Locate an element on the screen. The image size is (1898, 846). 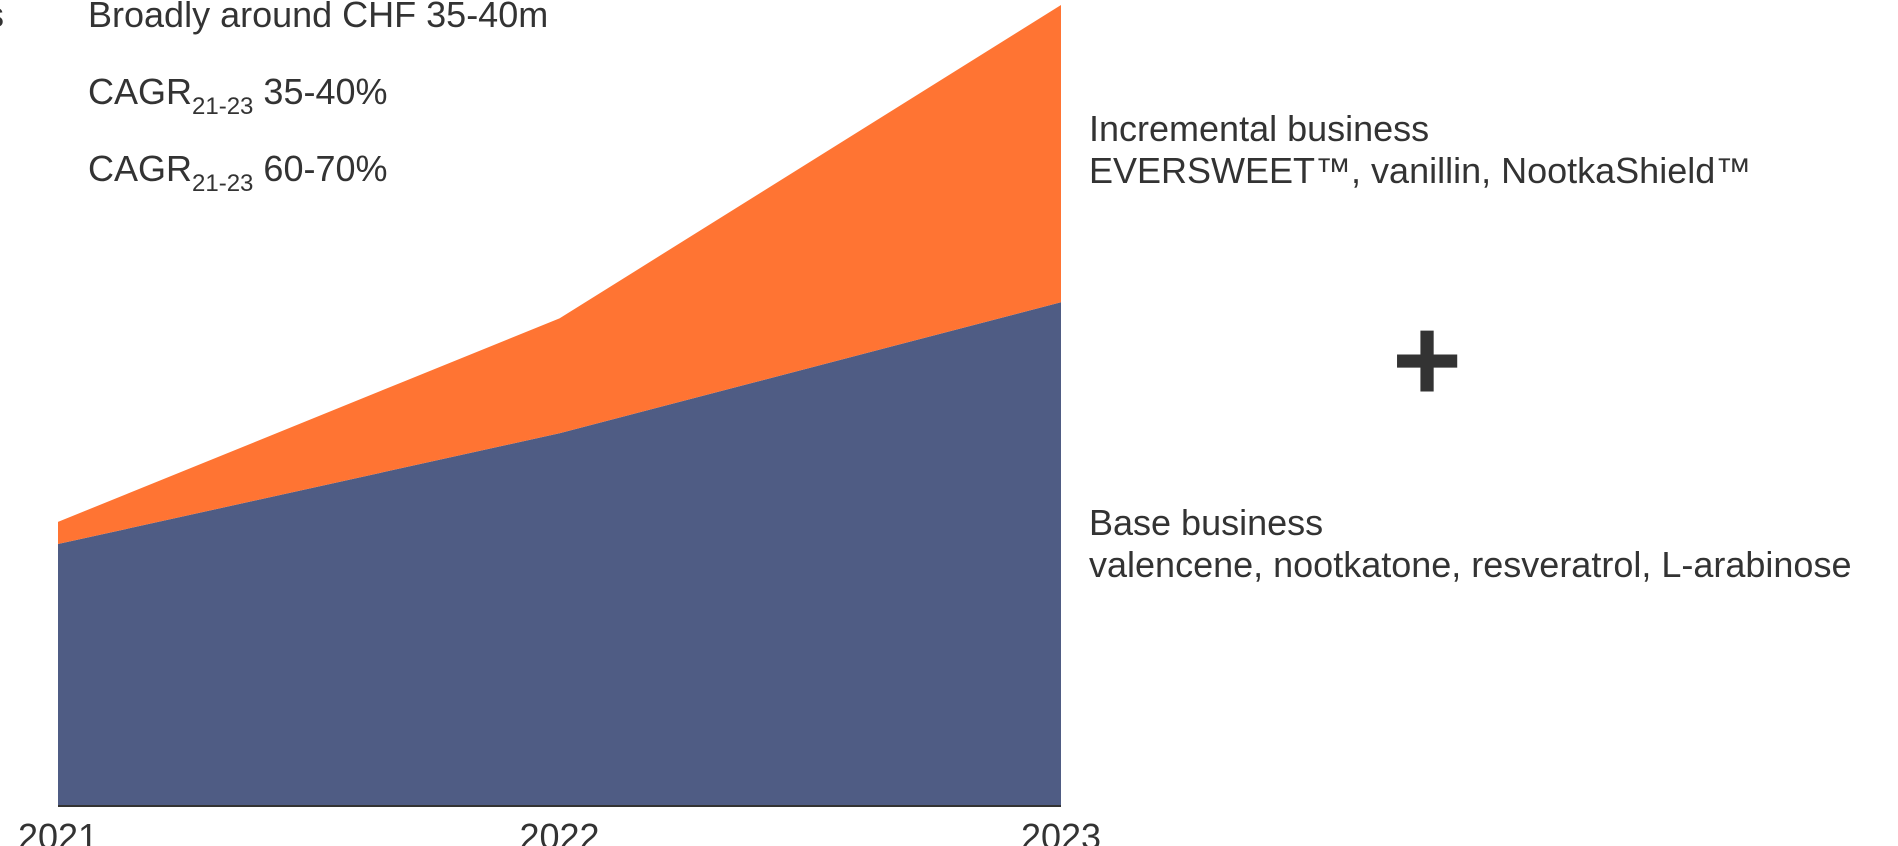
x-tick-label-2022: 2022 is located at coordinates (559, 831).